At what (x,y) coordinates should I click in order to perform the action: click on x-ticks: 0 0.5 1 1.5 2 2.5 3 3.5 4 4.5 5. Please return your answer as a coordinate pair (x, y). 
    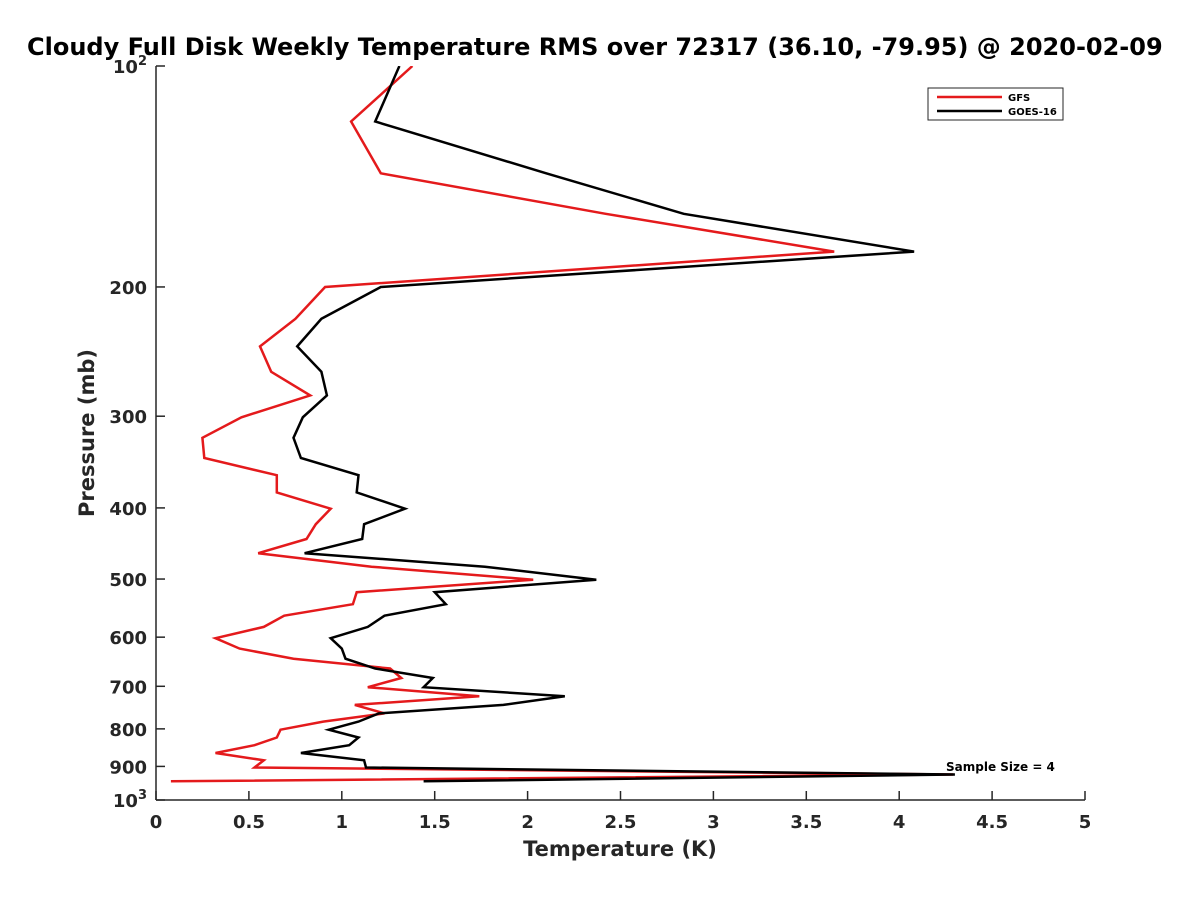
    Looking at the image, I should click on (621, 812).